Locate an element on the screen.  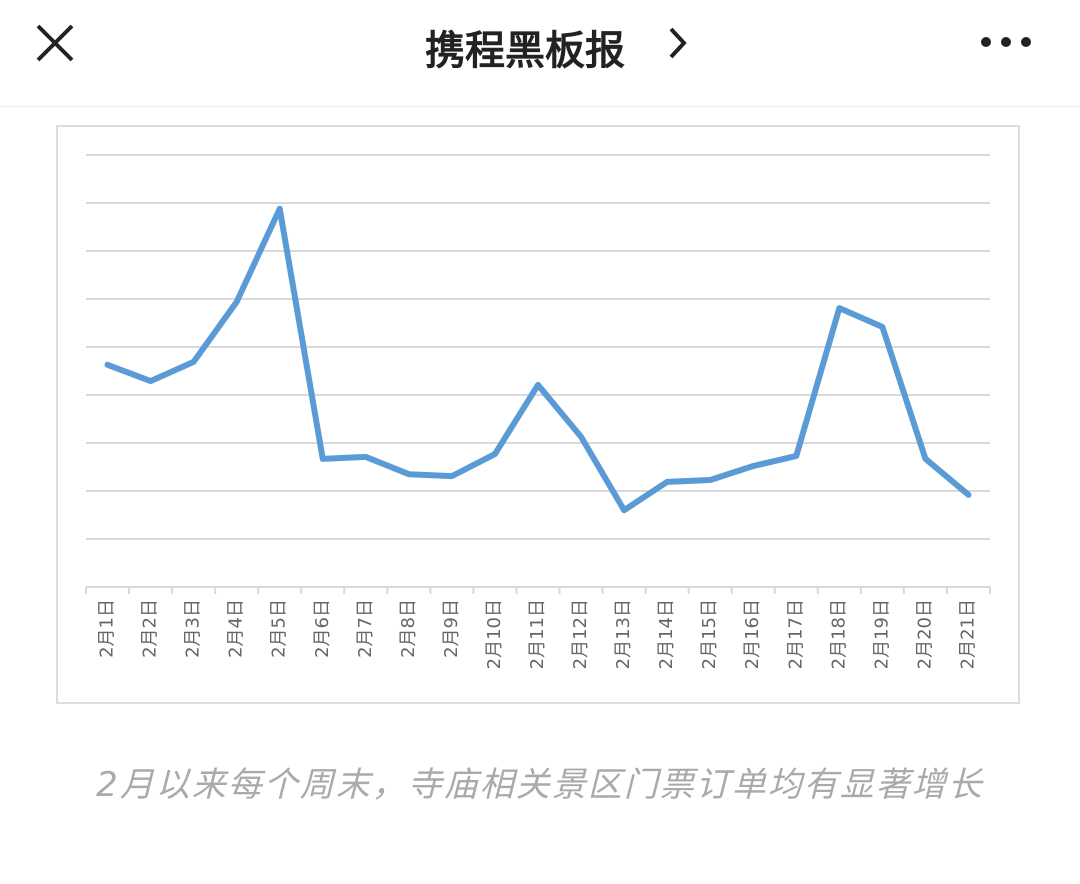
x-tick-label: 2月19日 is located at coordinates (881, 634).